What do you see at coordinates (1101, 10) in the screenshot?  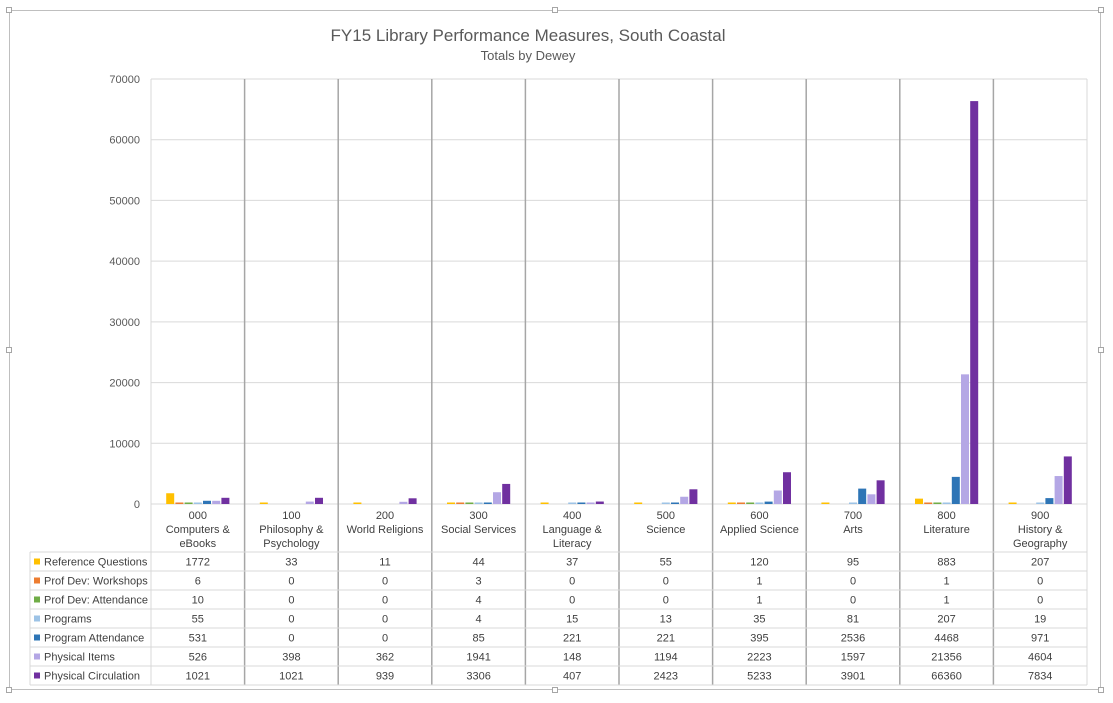 I see `resize-handle-top-right` at bounding box center [1101, 10].